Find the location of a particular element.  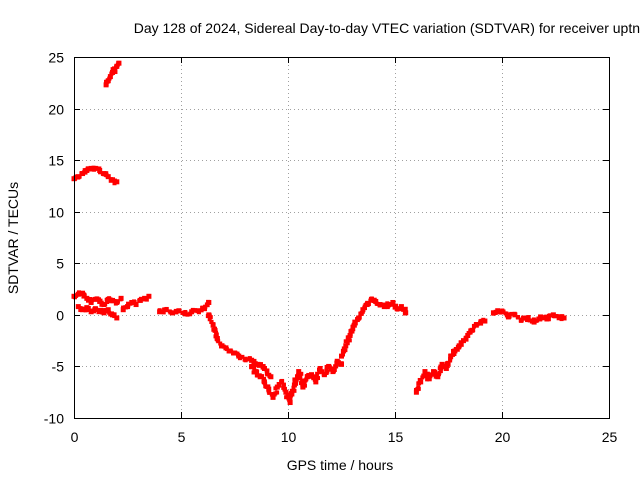

series-arc-g is located at coordinates (374, 327).